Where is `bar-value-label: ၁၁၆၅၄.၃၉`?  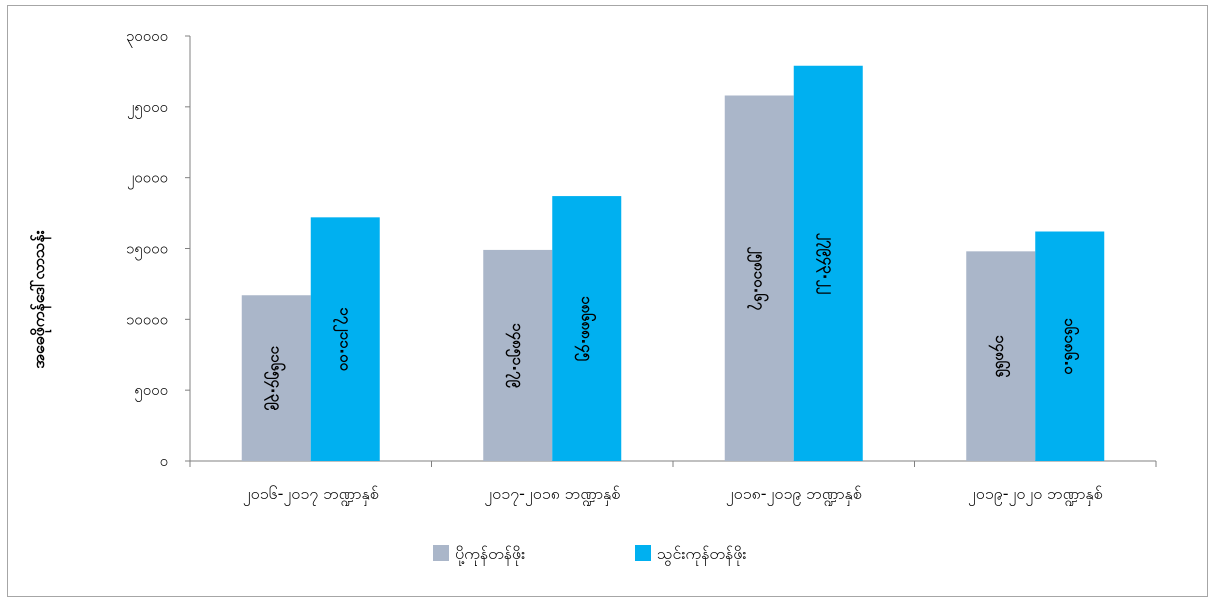 bar-value-label: ၁၁၆၅၄.၃၉ is located at coordinates (274, 378).